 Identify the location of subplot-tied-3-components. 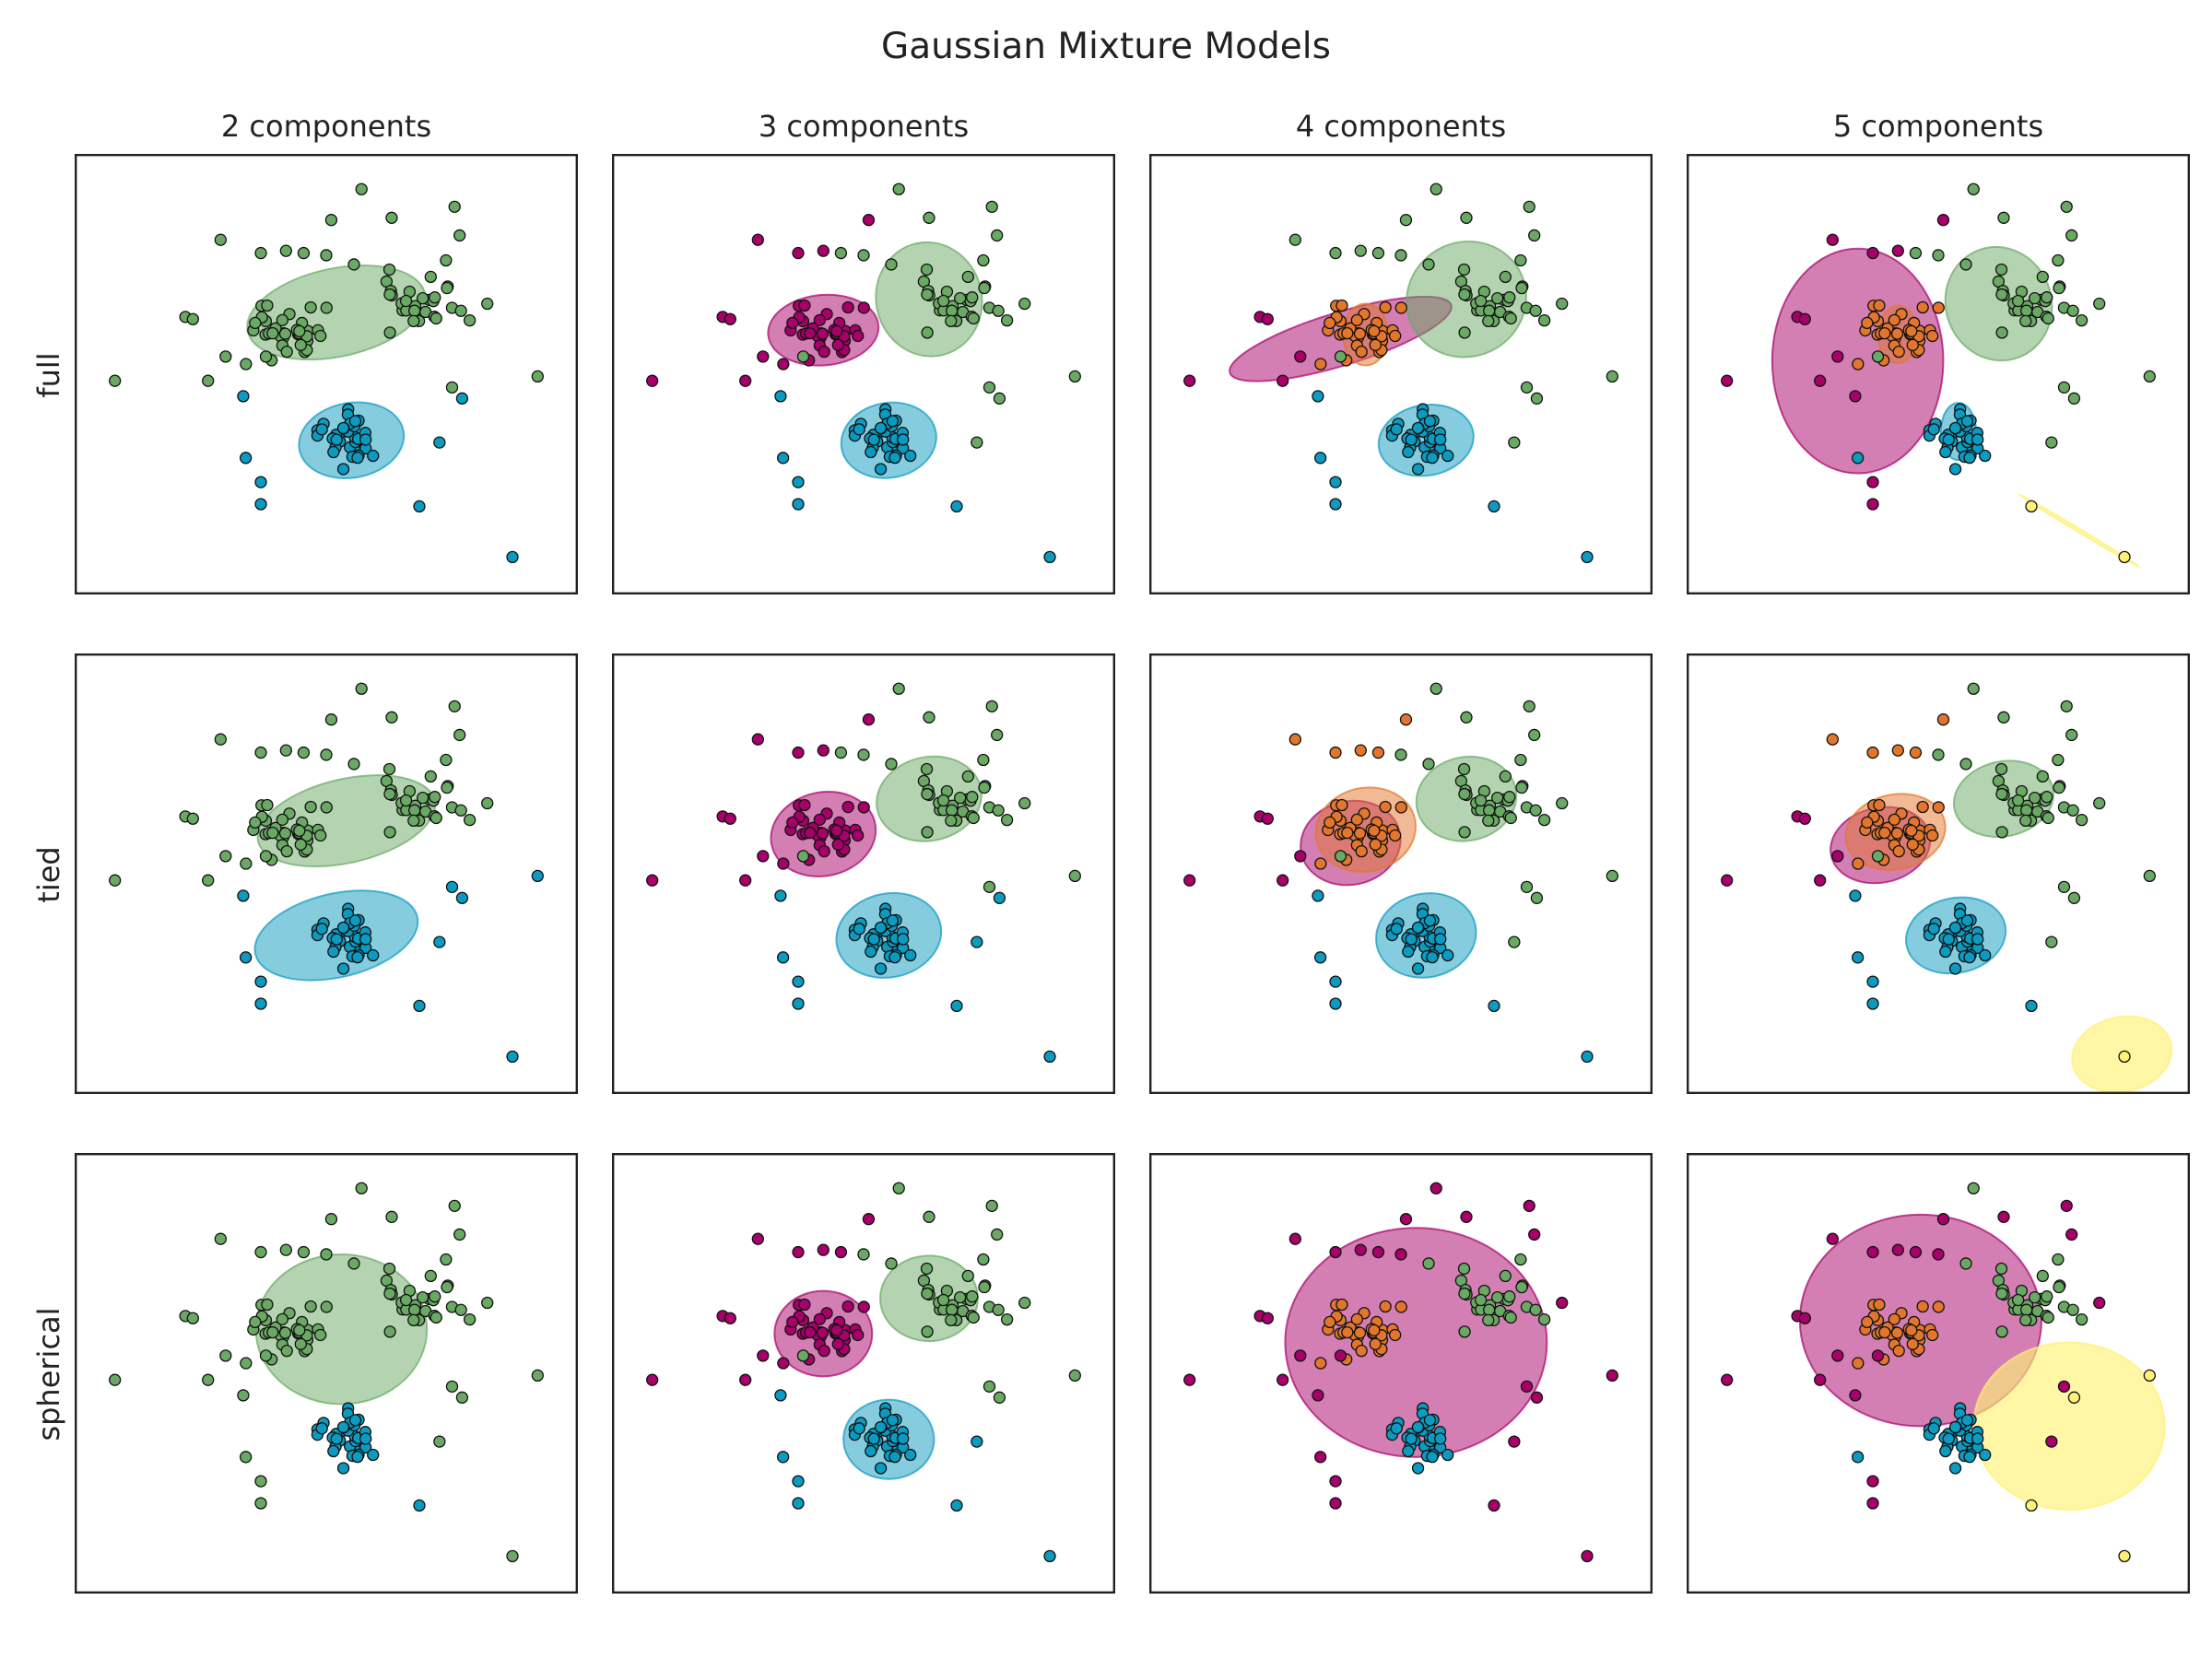
(863, 873).